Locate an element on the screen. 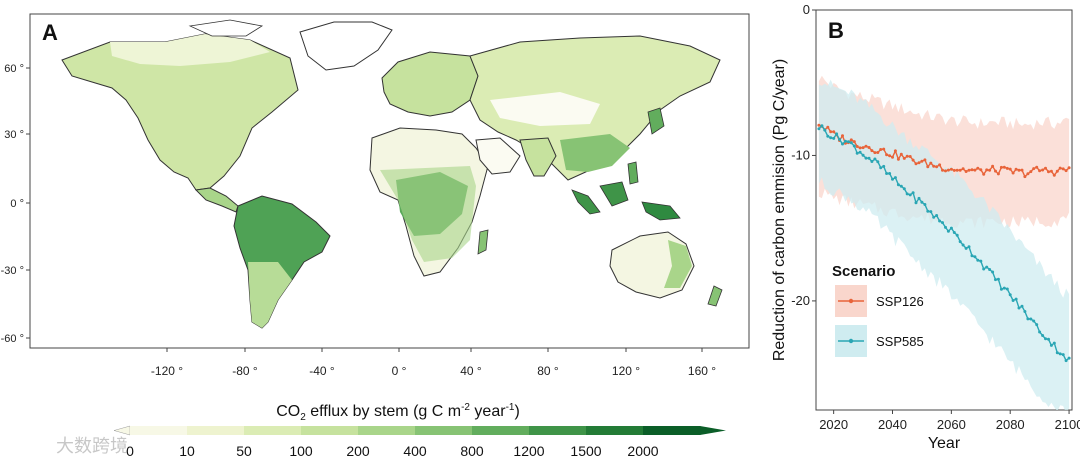 This screenshot has height=465, width=1080. landmass-japan is located at coordinates (656, 121).